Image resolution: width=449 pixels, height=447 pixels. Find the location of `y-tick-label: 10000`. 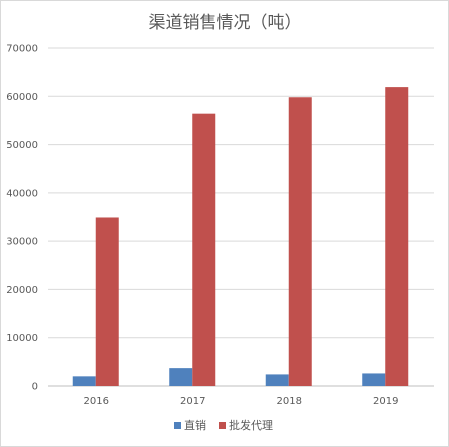

y-tick-label: 10000 is located at coordinates (22, 338).